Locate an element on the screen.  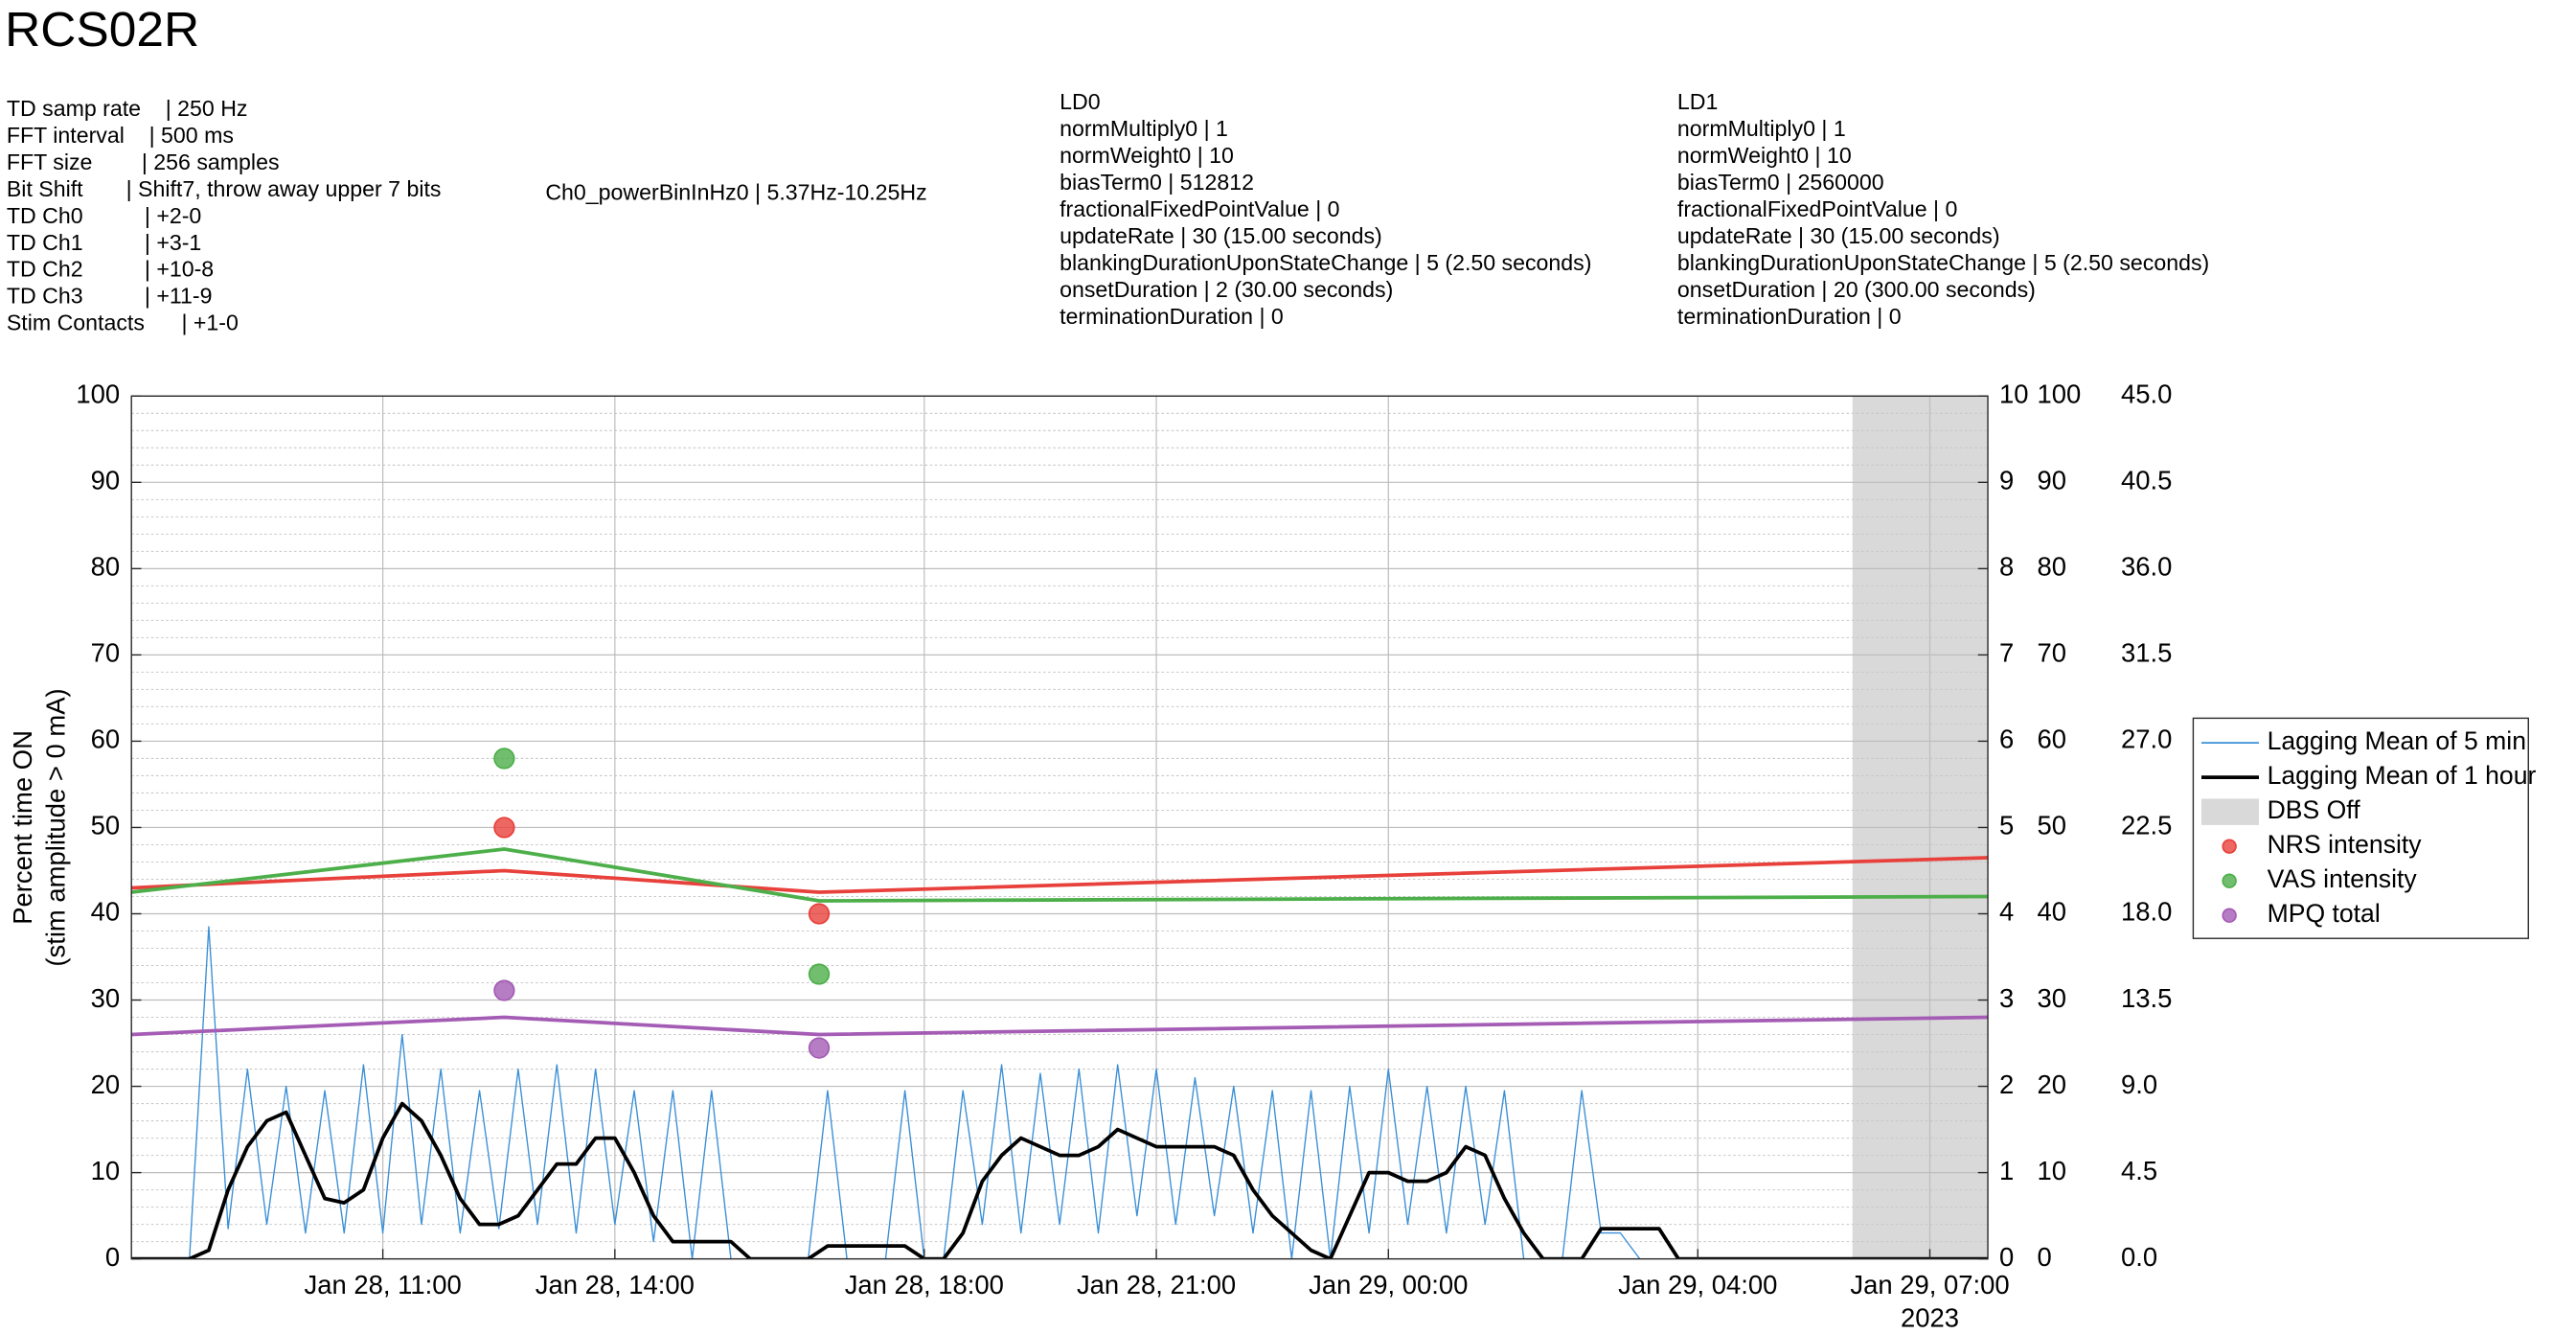
info-line: normWeight0 | 10 is located at coordinates (1765, 155).